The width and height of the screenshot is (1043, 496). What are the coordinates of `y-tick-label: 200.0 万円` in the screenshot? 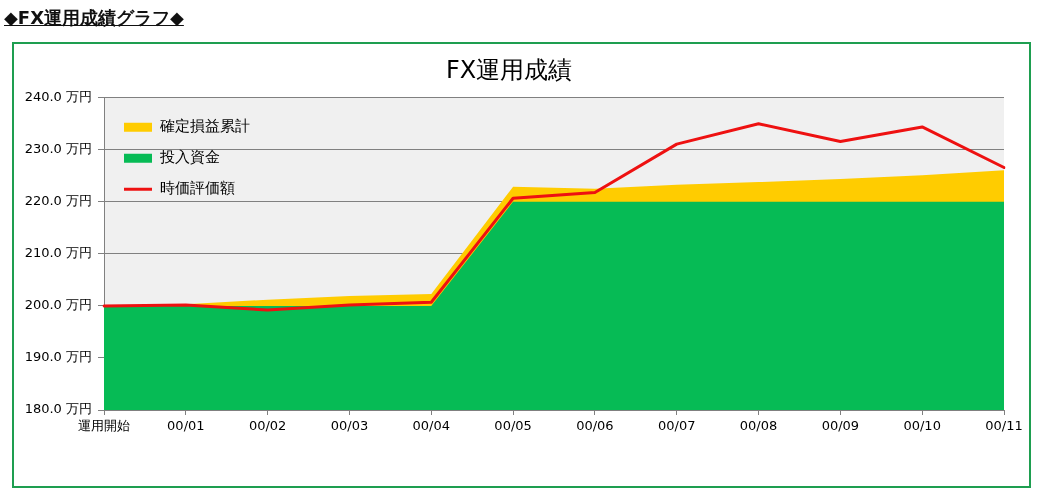 It's located at (58, 305).